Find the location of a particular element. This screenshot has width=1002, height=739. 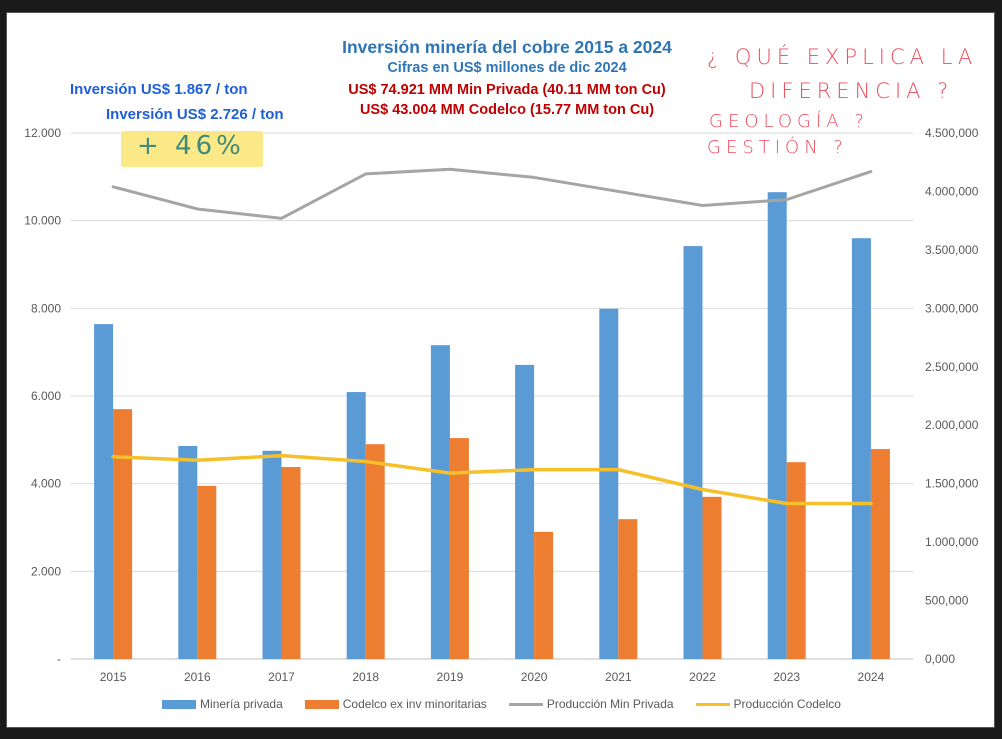

handwritten-note-2: DIFERENCIA ? is located at coordinates (851, 91).